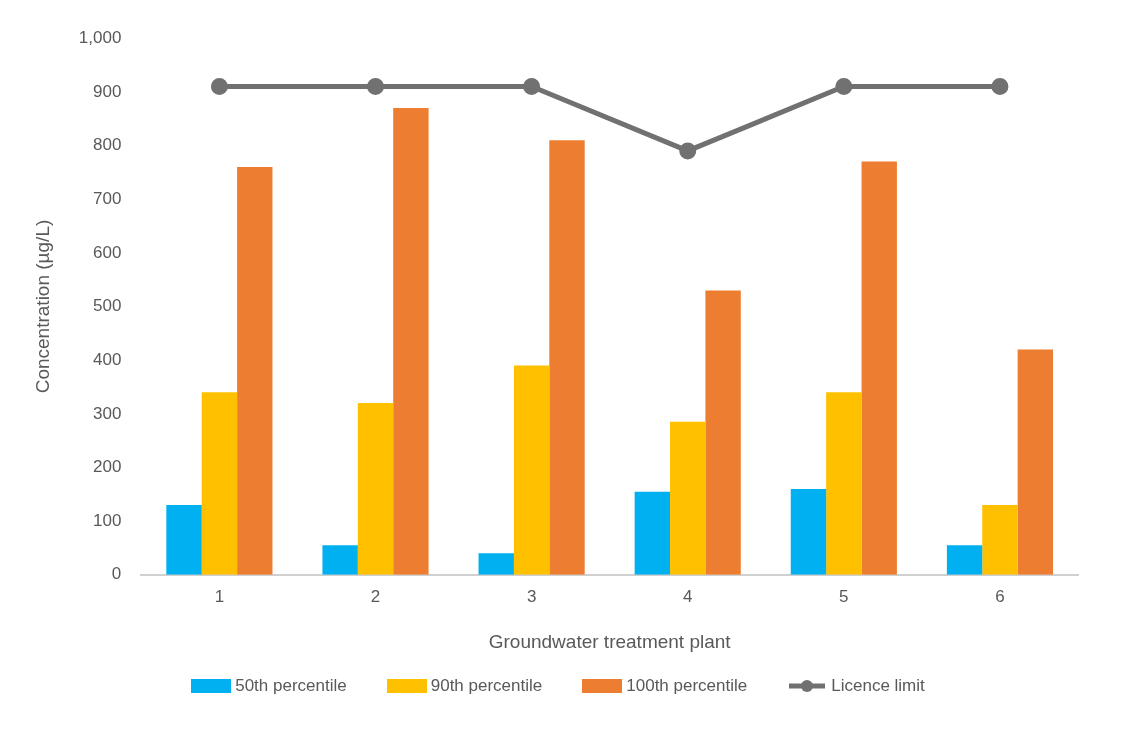 This screenshot has width=1123, height=734. Describe the element at coordinates (107, 306) in the screenshot. I see `y-tick-label: 500` at that location.